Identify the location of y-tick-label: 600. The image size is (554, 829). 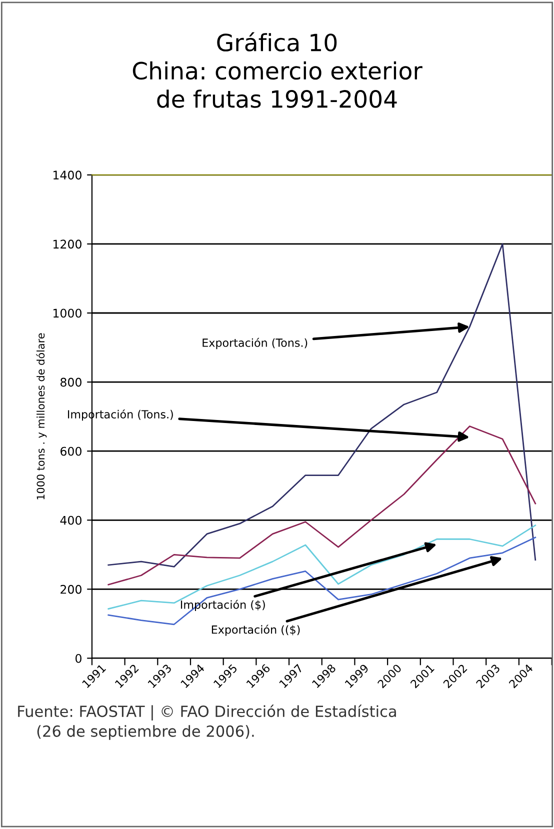
(71, 451).